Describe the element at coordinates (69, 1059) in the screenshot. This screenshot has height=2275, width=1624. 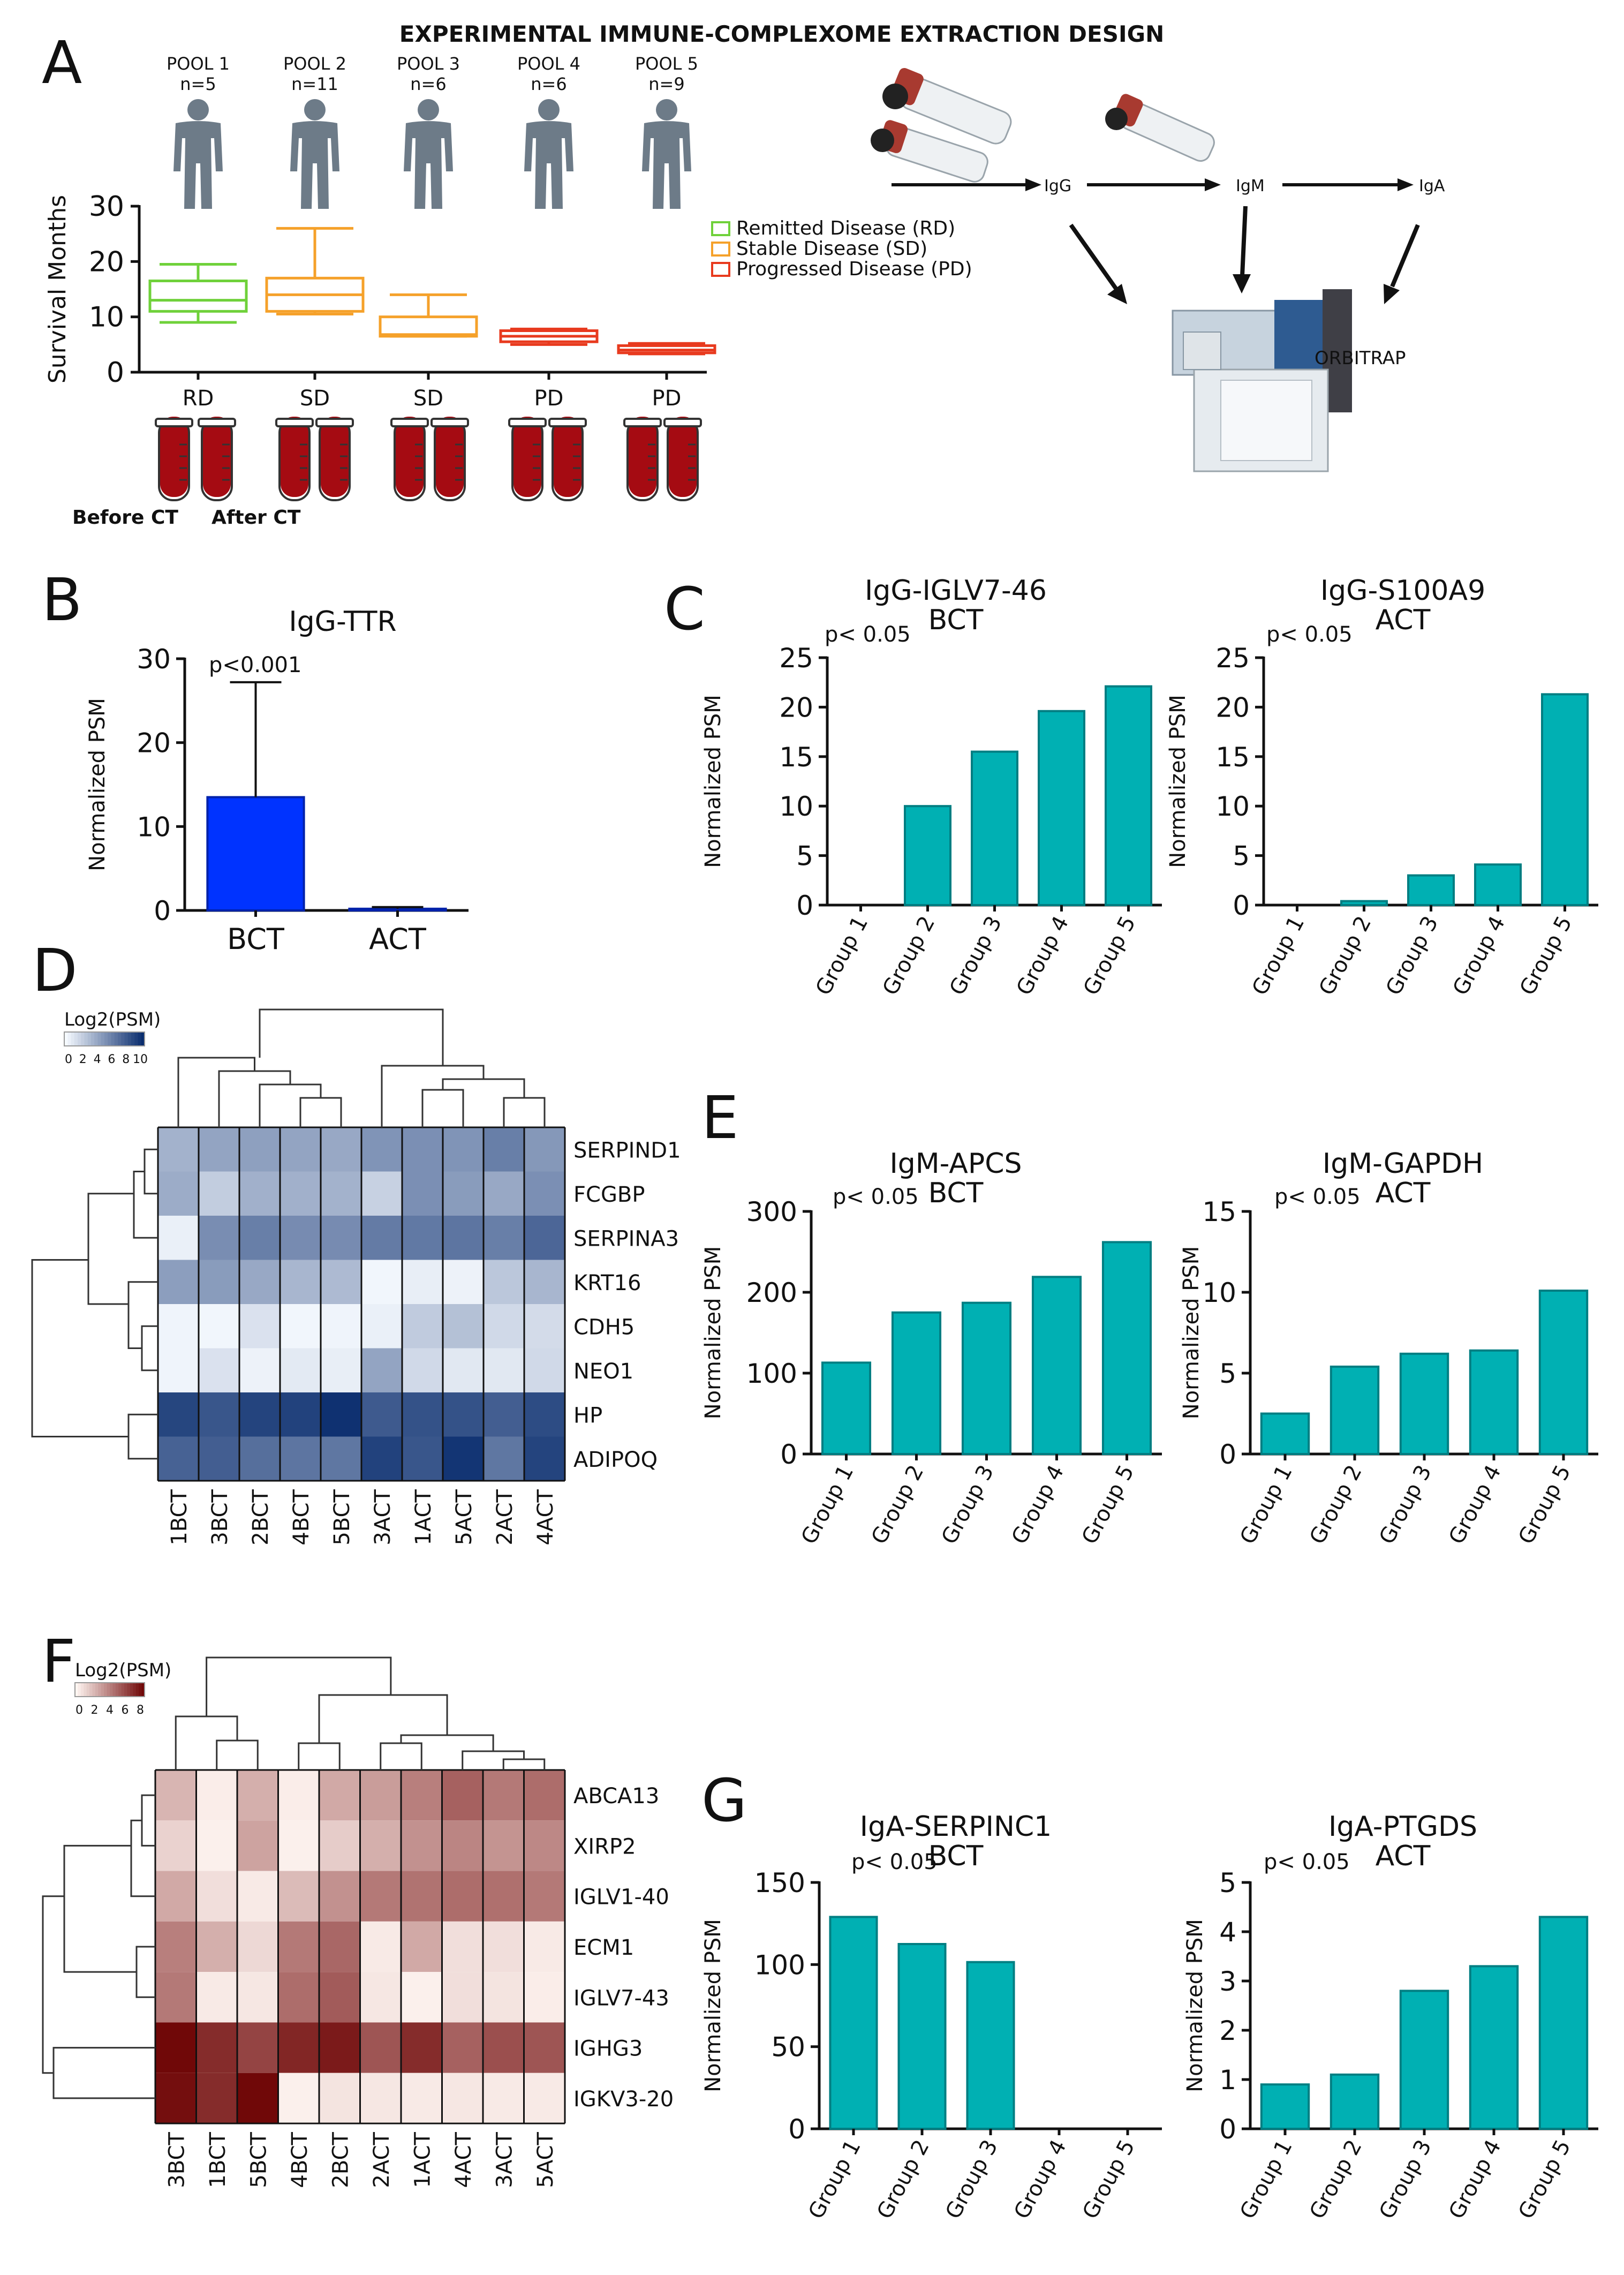
I see `legend-tick-label: 0` at that location.